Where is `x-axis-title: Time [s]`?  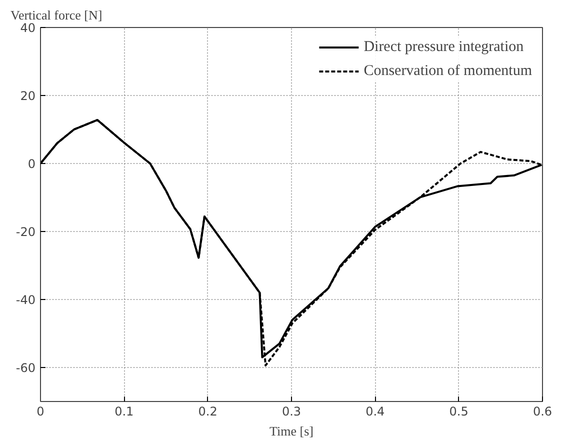
x-axis-title: Time [s] is located at coordinates (292, 431).